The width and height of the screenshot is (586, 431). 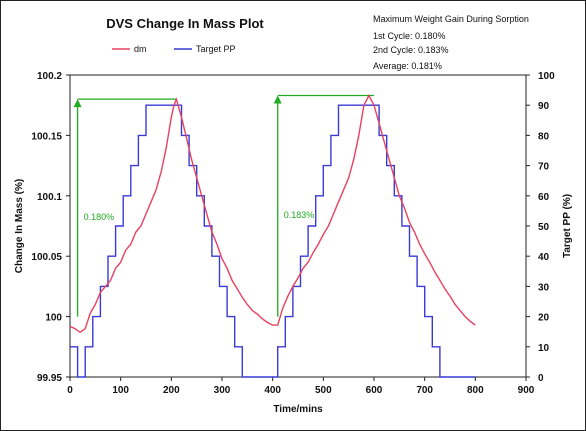 What do you see at coordinates (323, 390) in the screenshot?
I see `x-tick-label: 500` at bounding box center [323, 390].